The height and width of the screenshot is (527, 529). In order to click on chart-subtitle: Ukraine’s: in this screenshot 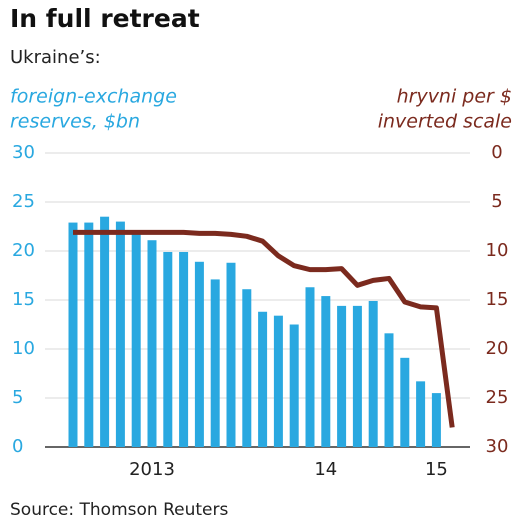, I will do `click(55, 57)`.